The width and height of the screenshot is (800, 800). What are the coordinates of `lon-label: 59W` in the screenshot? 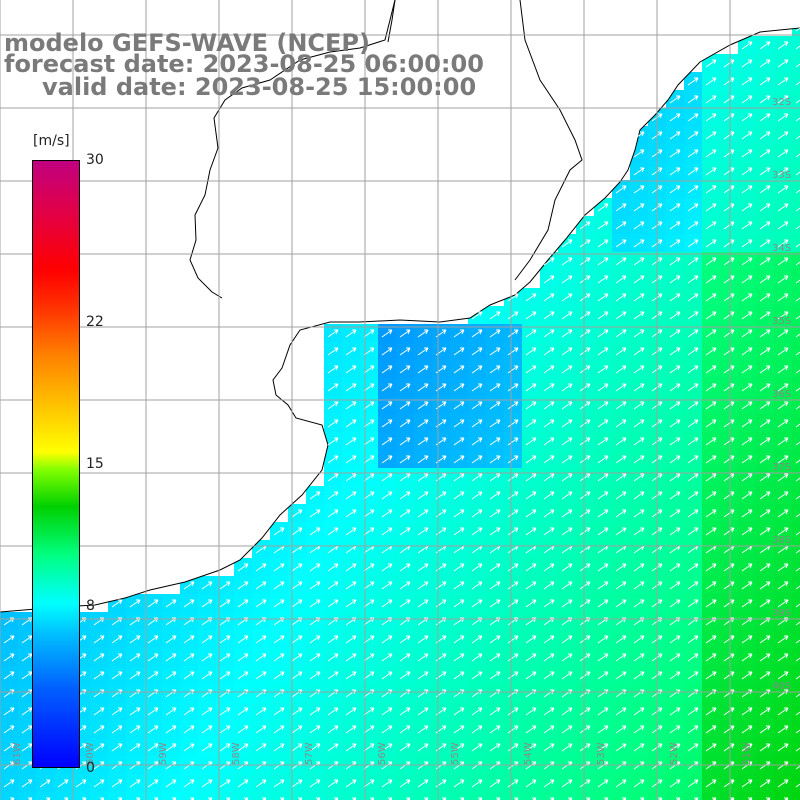 It's located at (163, 753).